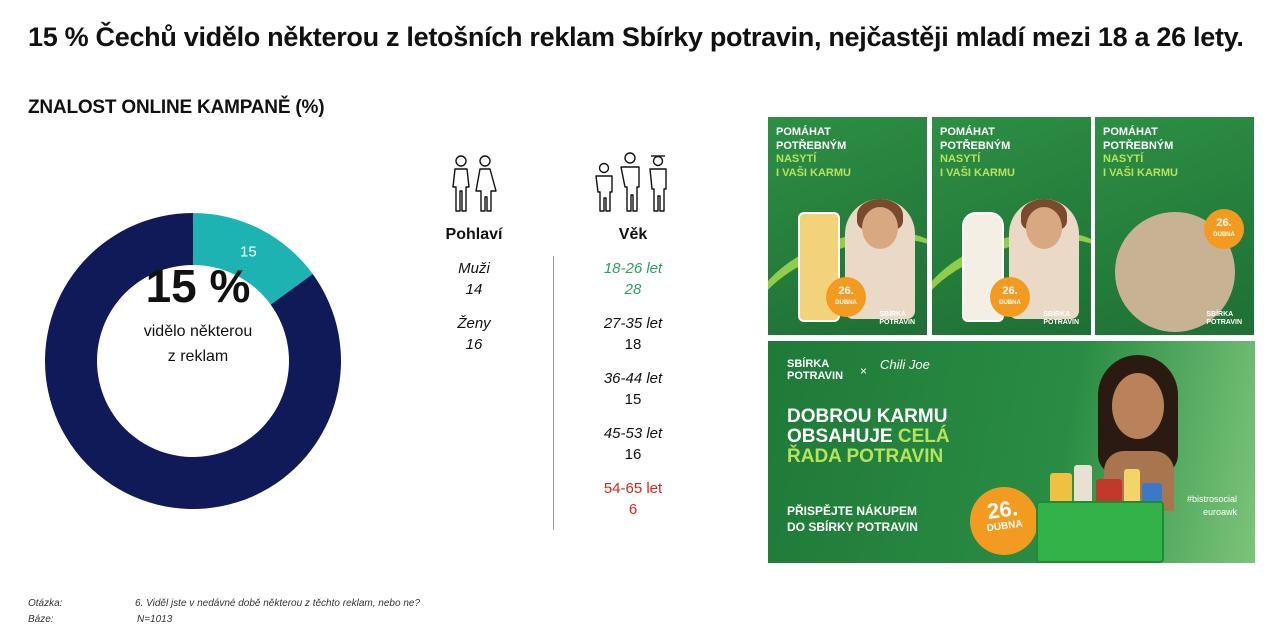 This screenshot has width=1276, height=630. I want to click on footer-question-label: Otázka:, so click(45, 603).